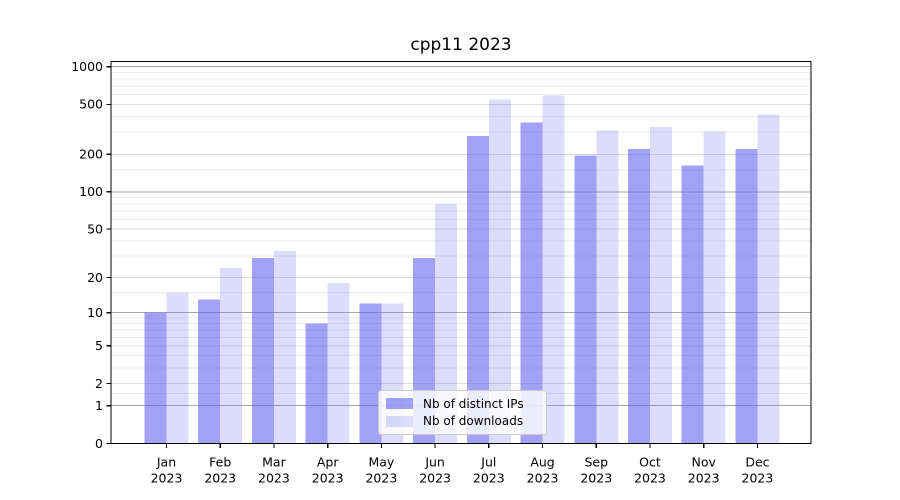  I want to click on bar-downloads-oct, so click(660, 285).